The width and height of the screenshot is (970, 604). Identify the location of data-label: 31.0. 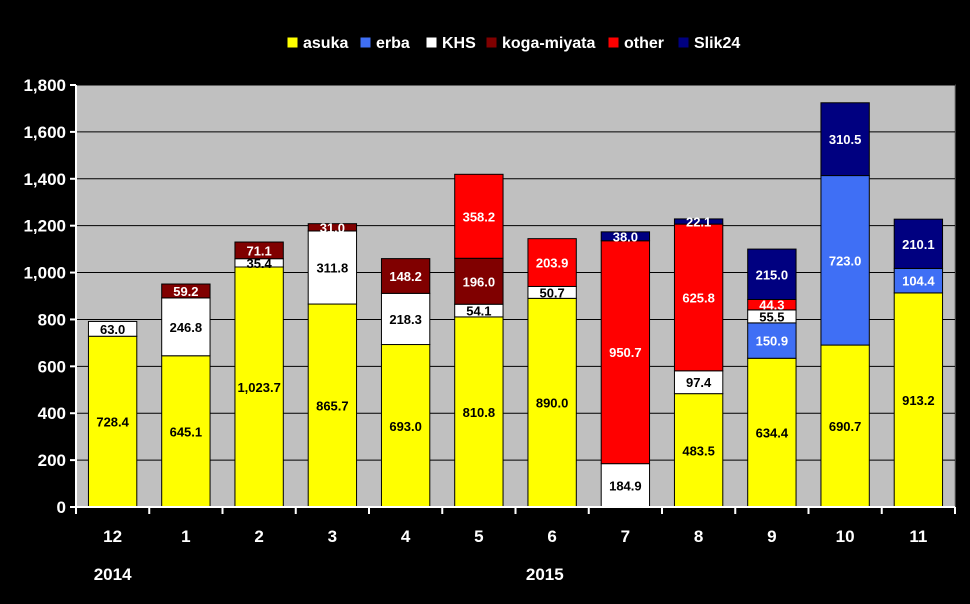
(332, 227).